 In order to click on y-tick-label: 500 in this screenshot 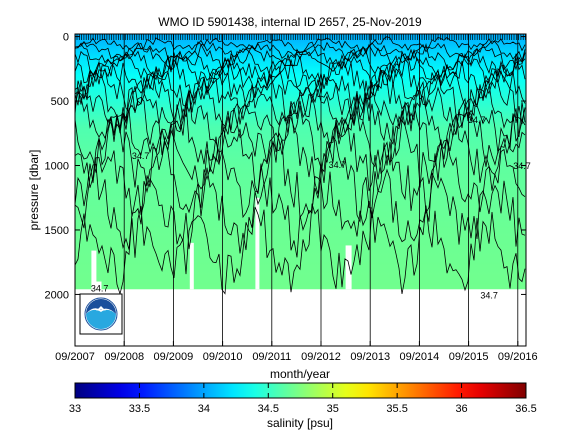, I will do `click(60, 102)`.